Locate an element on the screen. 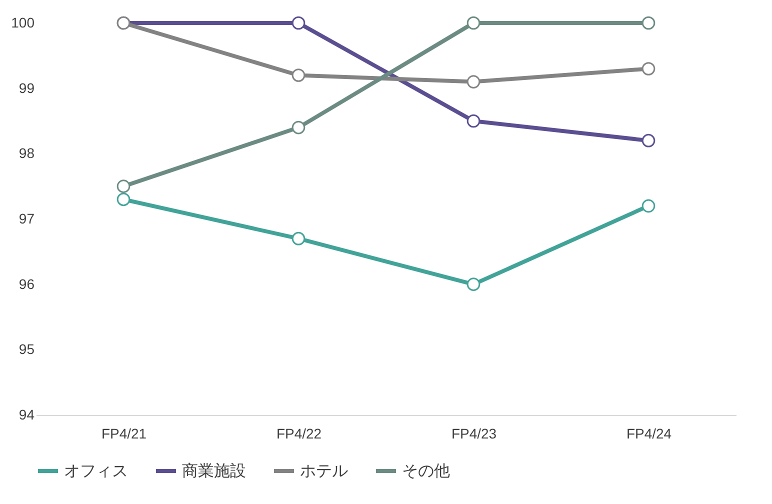 The height and width of the screenshot is (504, 772). x-tick-label: FP4/24 is located at coordinates (649, 434).